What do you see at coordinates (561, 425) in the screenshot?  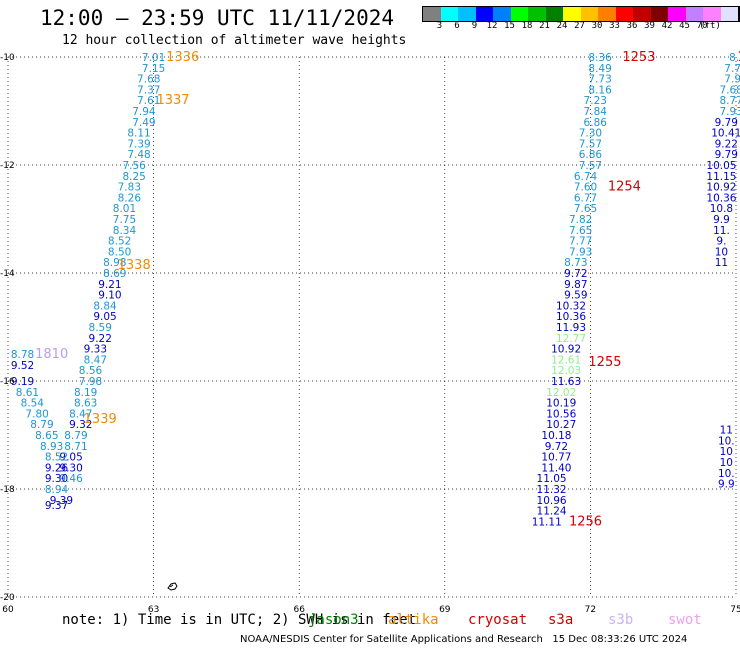 I see `wave-height-value: 10.27` at bounding box center [561, 425].